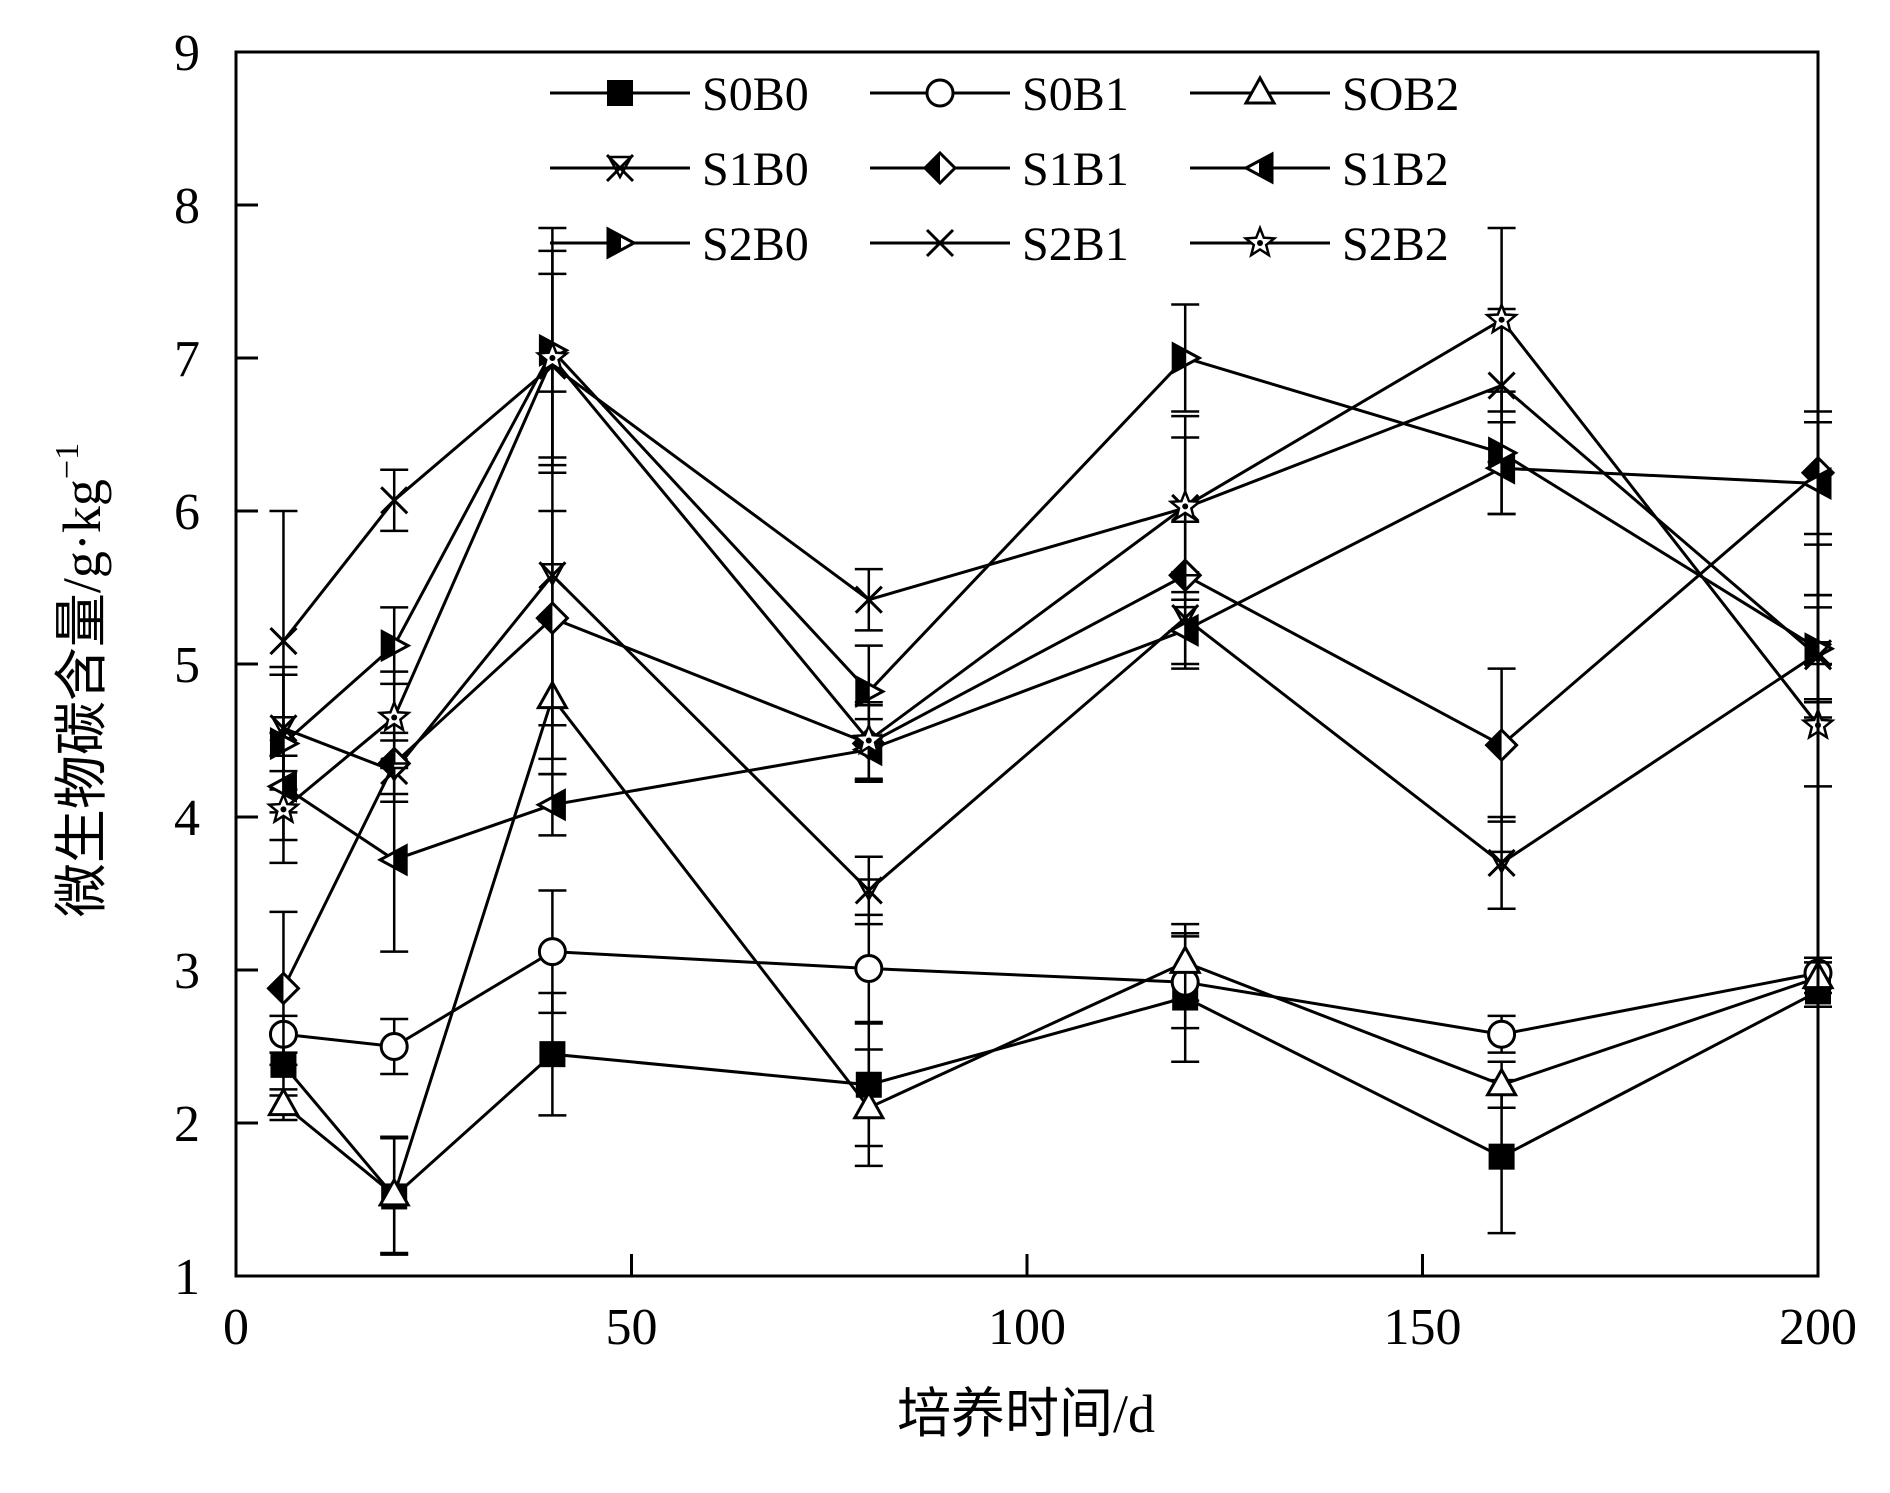 The image size is (1890, 1493). I want to click on x-tick-label: 150, so click(1423, 1327).